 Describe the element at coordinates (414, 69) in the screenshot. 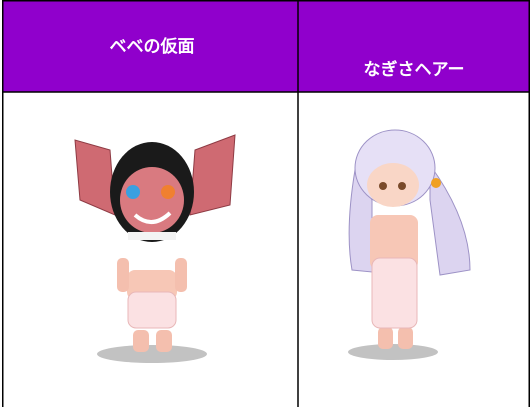

I see `header-cell: なぎさヘアー` at that location.